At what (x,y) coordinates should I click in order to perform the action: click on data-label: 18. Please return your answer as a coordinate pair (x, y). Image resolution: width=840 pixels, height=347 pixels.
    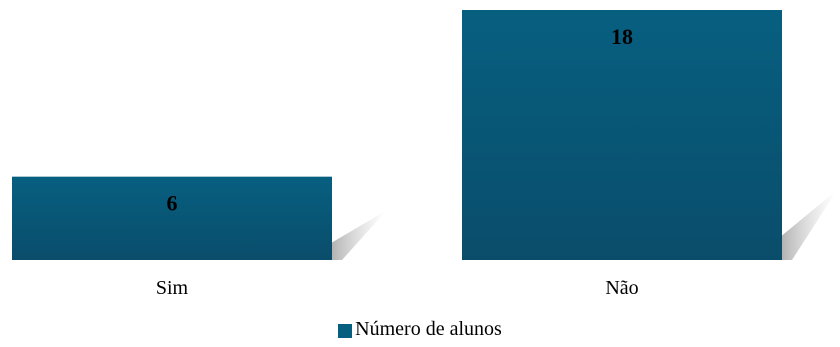
    Looking at the image, I should click on (622, 36).